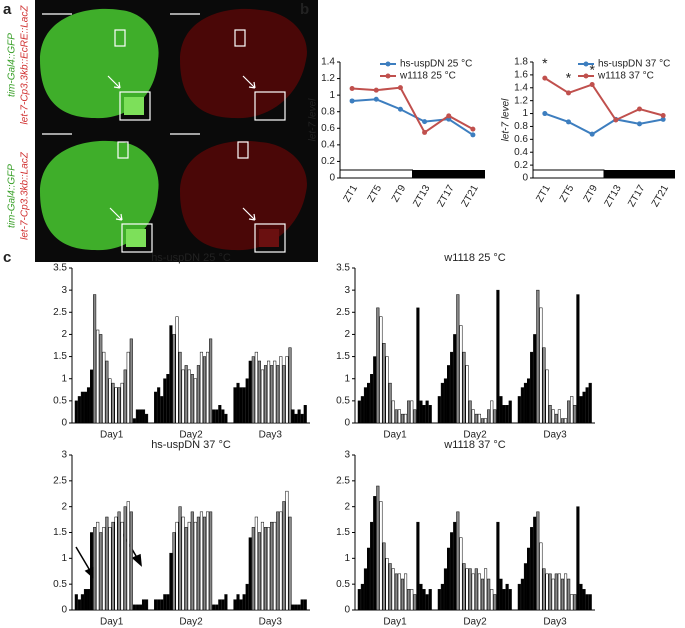 The height and width of the screenshot is (628, 685). I want to click on series-line, so click(413, 110).